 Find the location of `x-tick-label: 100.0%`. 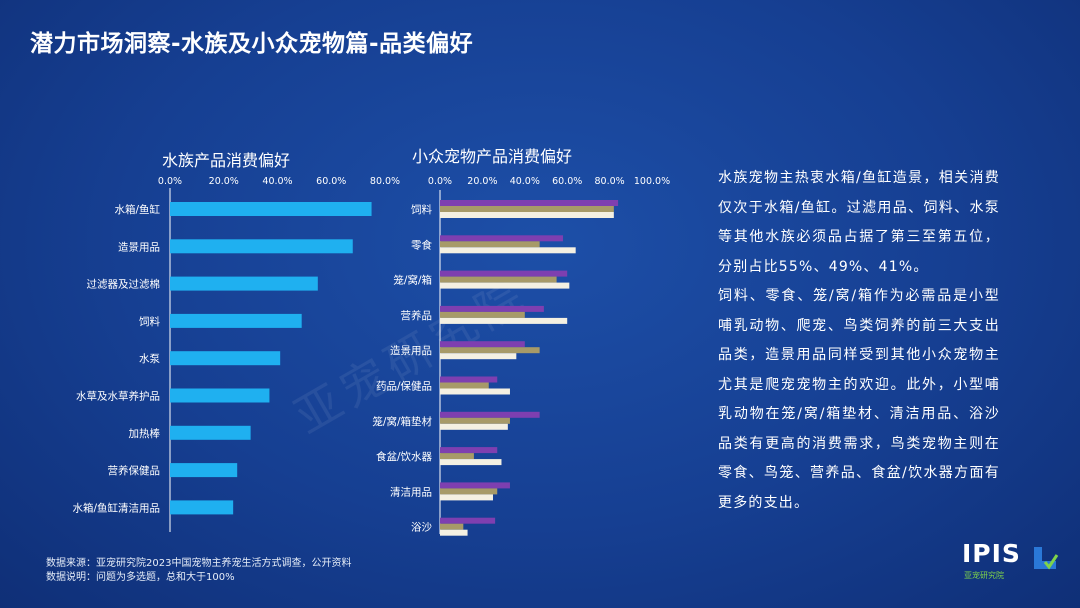

x-tick-label: 100.0% is located at coordinates (652, 181).